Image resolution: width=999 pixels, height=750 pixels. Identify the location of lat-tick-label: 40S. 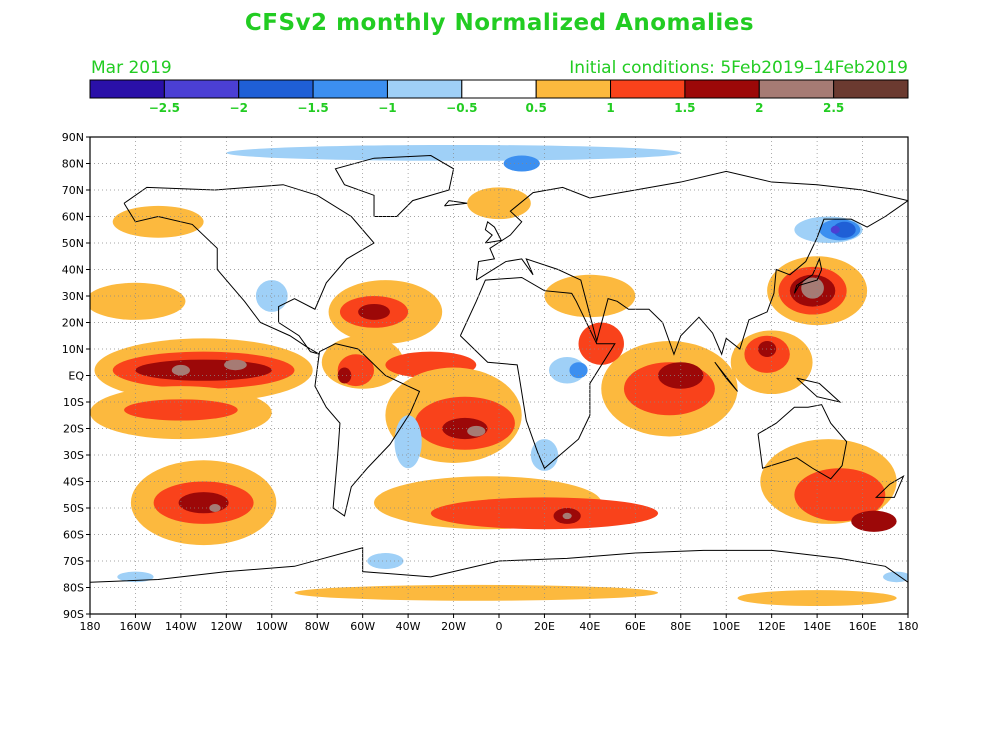
(73, 482).